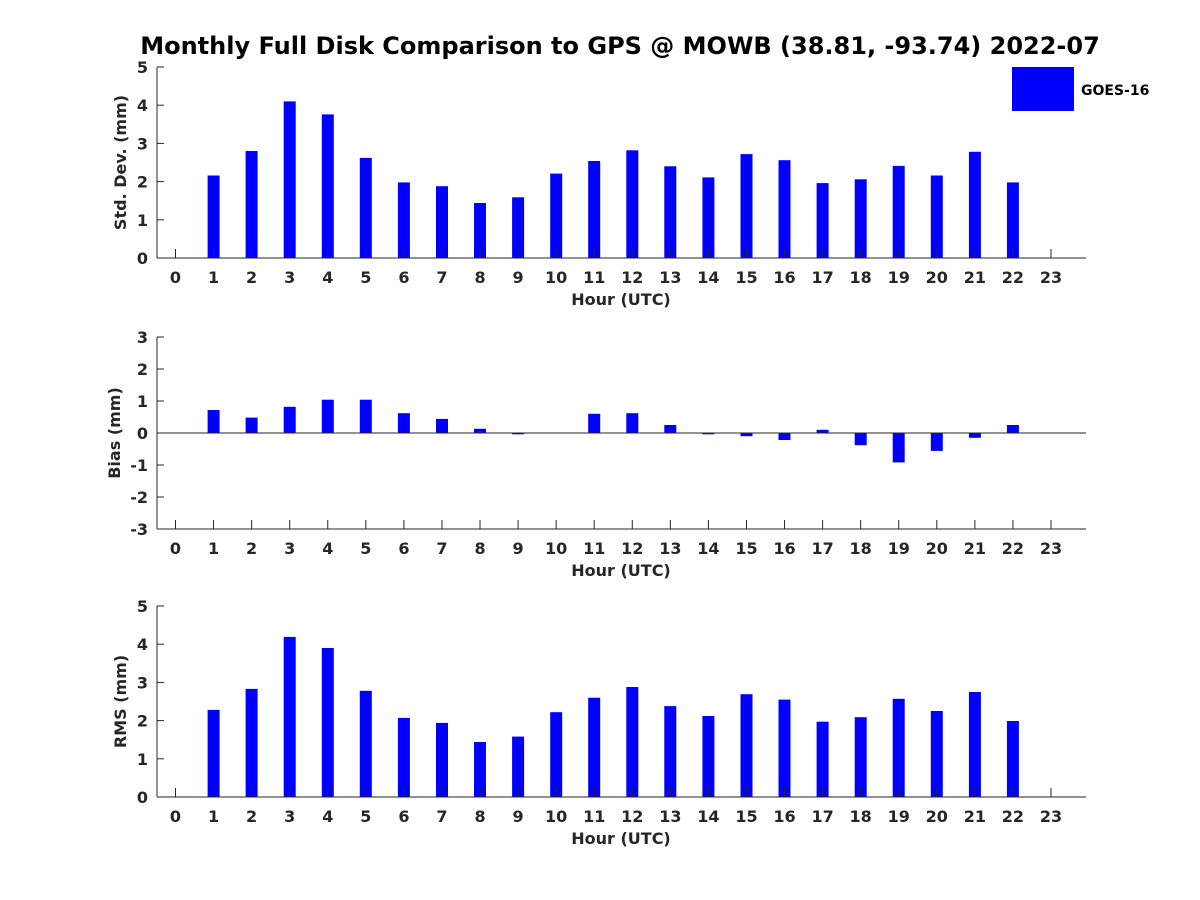 This screenshot has width=1200, height=900. What do you see at coordinates (139, 529) in the screenshot?
I see `y-tick-label: -3` at bounding box center [139, 529].